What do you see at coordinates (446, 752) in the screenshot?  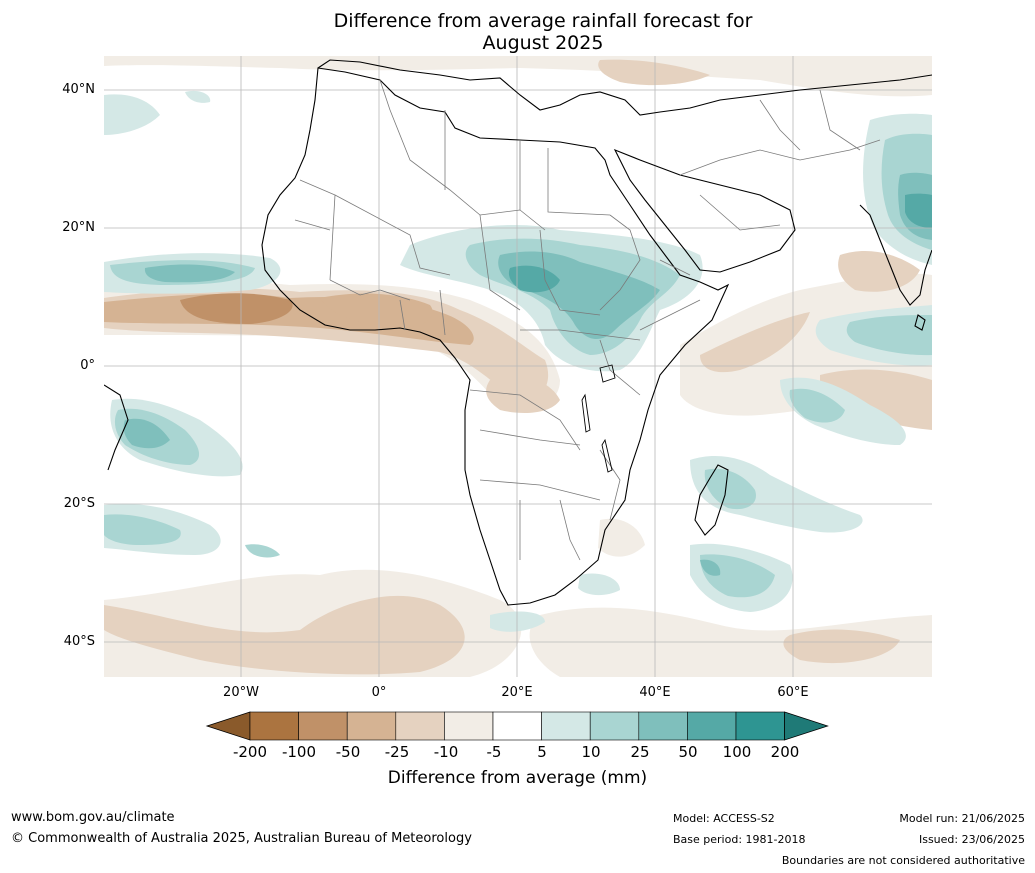 I see `colorbar-tick-label: -10` at bounding box center [446, 752].